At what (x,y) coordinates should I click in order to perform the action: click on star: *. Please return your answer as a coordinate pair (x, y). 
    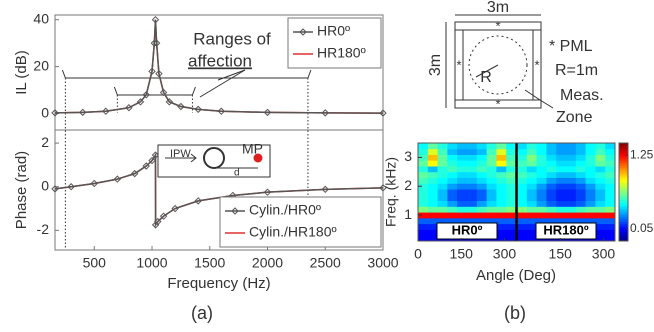
    Looking at the image, I should click on (536, 64).